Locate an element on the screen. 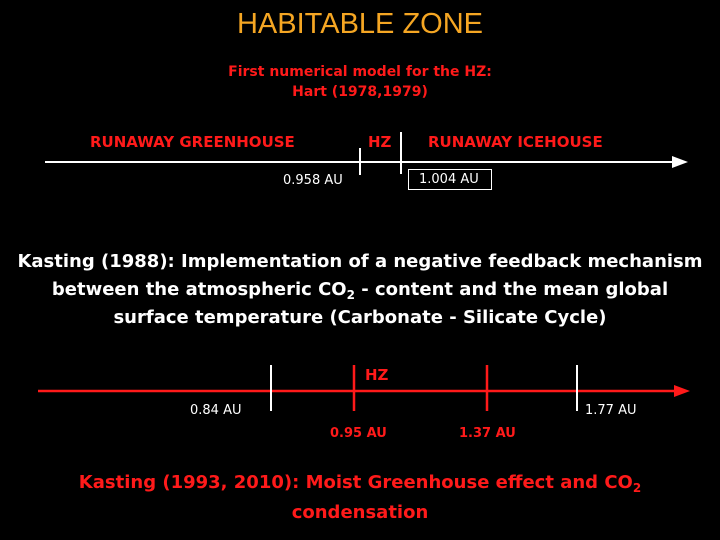  hart-outer-au-label: 1.004 AU is located at coordinates (450, 179).